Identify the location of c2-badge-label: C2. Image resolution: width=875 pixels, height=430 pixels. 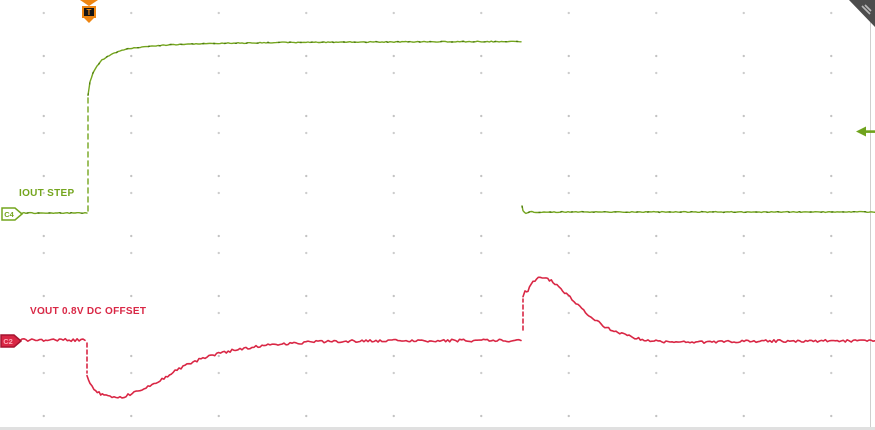
(8, 341).